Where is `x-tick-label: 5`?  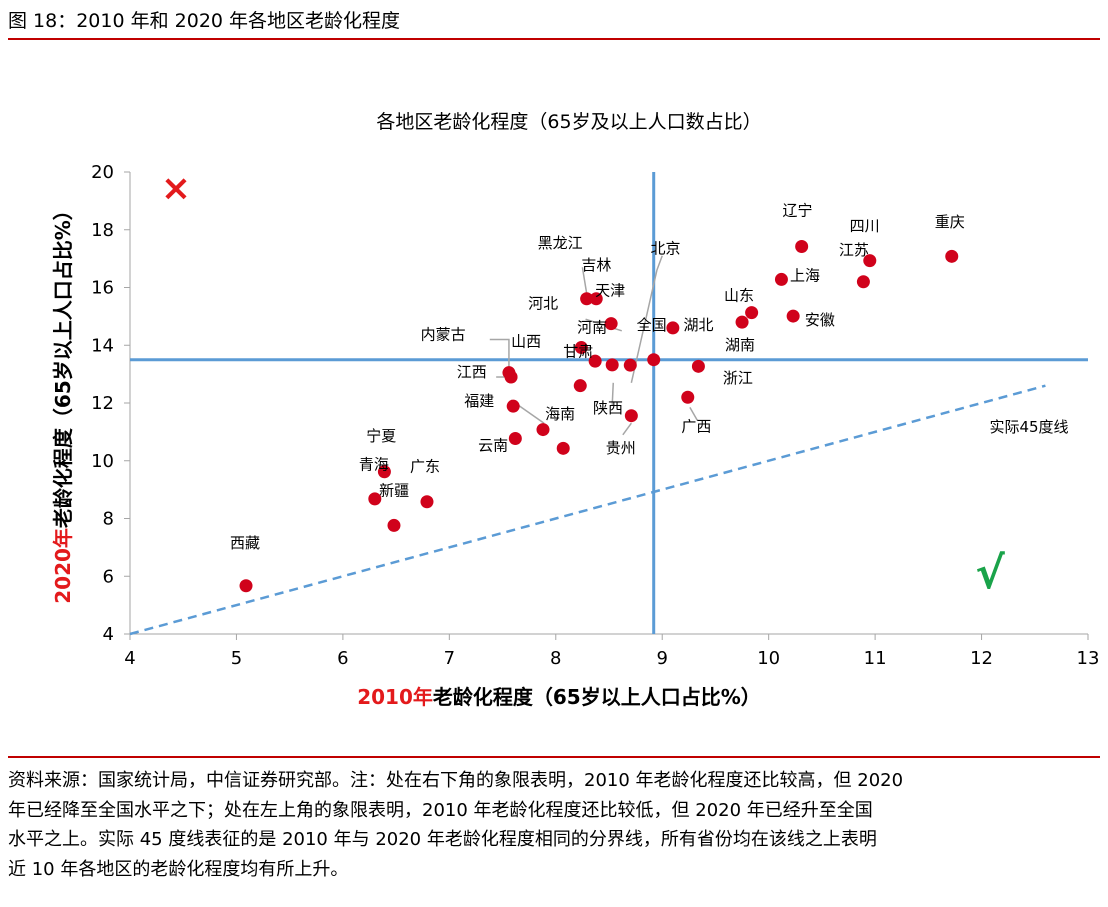
x-tick-label: 5 is located at coordinates (236, 658).